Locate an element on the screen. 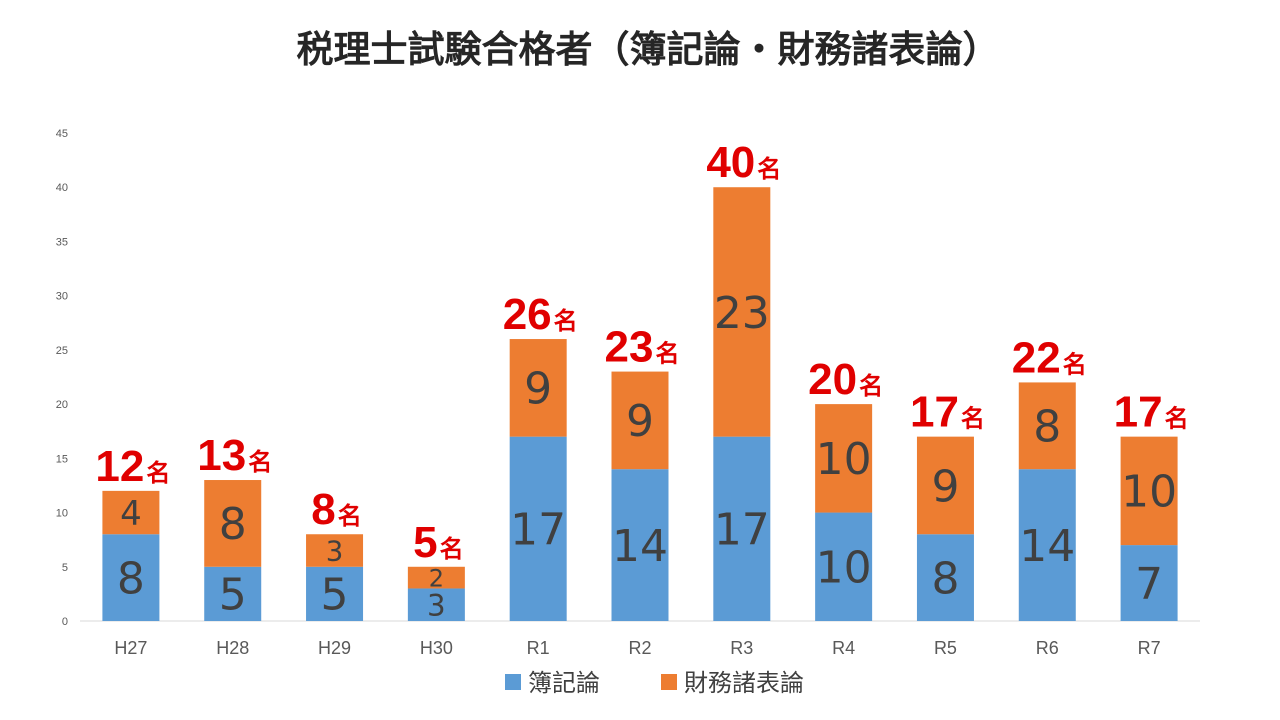 This screenshot has width=1280, height=720. x-tick-label: R1 is located at coordinates (538, 648).